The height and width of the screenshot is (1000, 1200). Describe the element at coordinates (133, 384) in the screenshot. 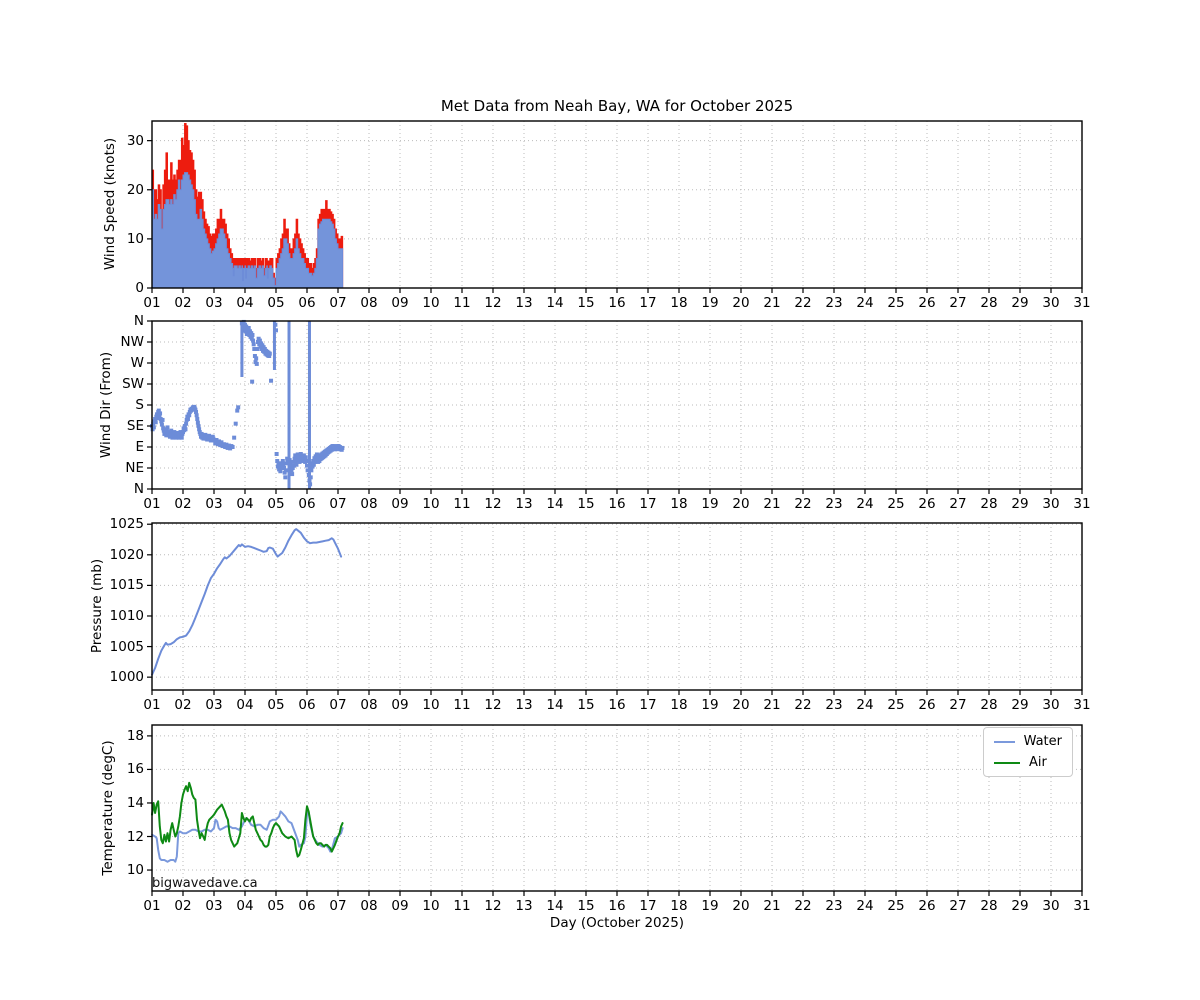

I see `y-tick-label: SW` at that location.